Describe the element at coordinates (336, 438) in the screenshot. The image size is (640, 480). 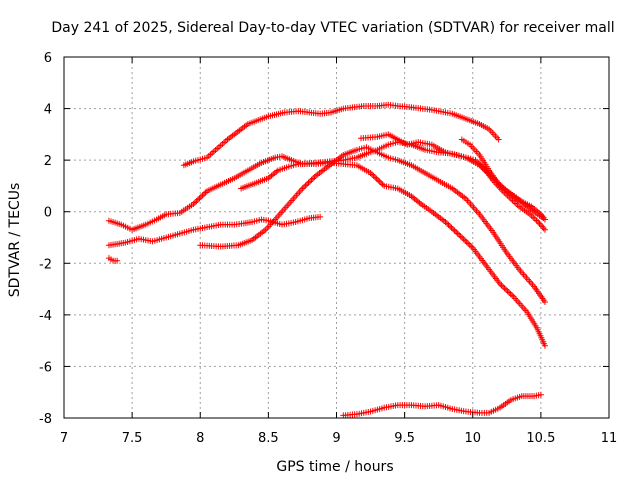
I see `x-tick-label: 9` at that location.